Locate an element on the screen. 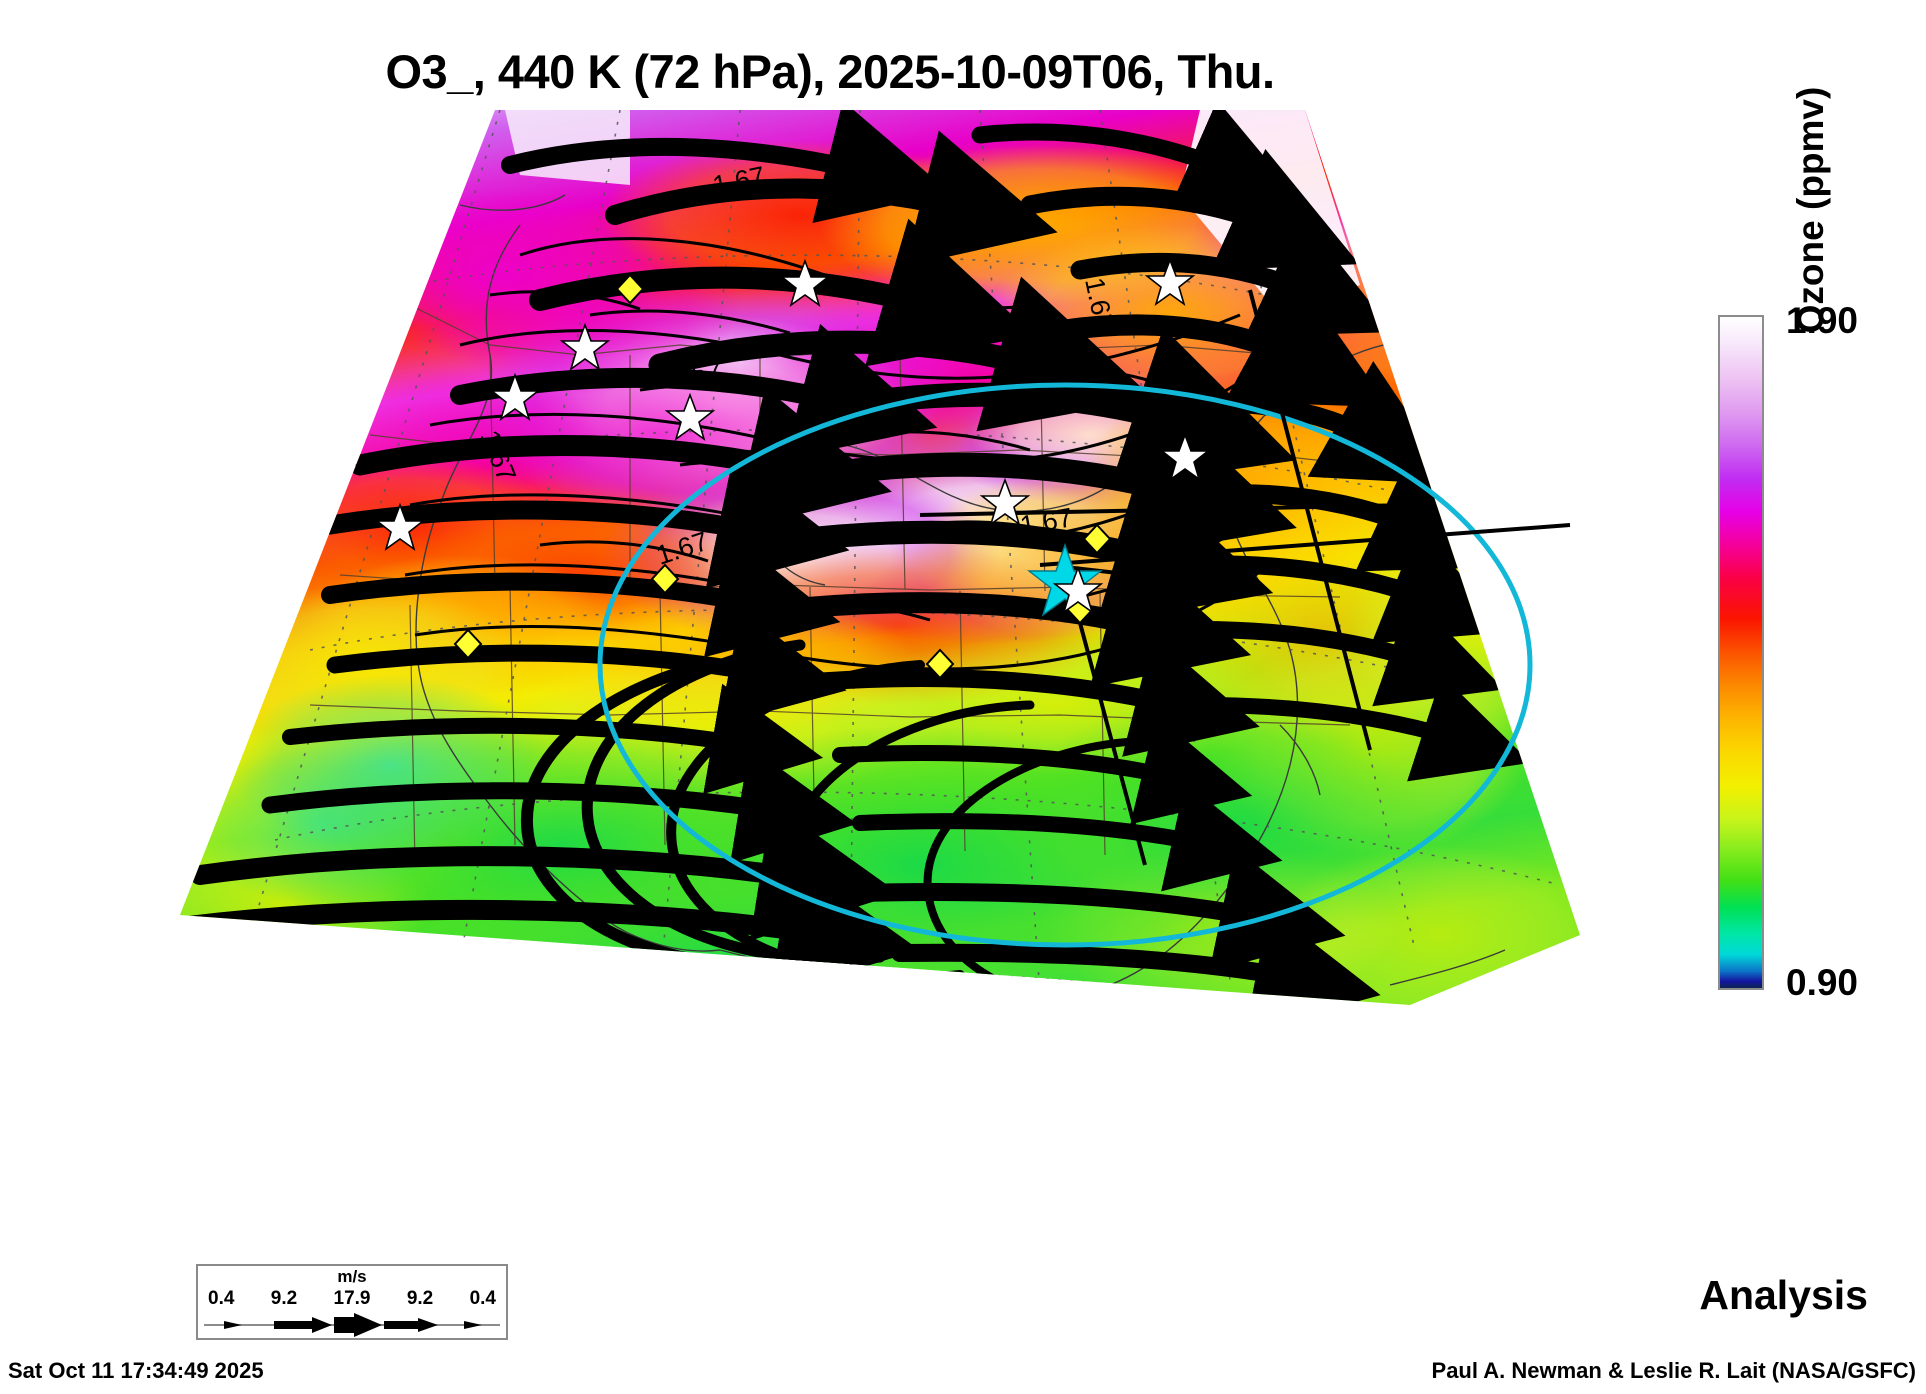 Image resolution: width=1926 pixels, height=1394 pixels. wind-units-label: m/s is located at coordinates (352, 1276).